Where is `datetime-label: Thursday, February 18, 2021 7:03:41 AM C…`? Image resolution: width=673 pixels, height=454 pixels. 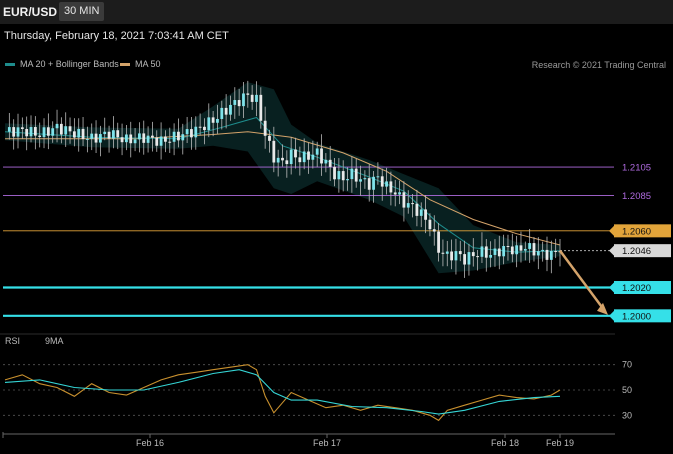 datetime-label: Thursday, February 18, 2021 7:03:41 AM C… is located at coordinates (116, 36).